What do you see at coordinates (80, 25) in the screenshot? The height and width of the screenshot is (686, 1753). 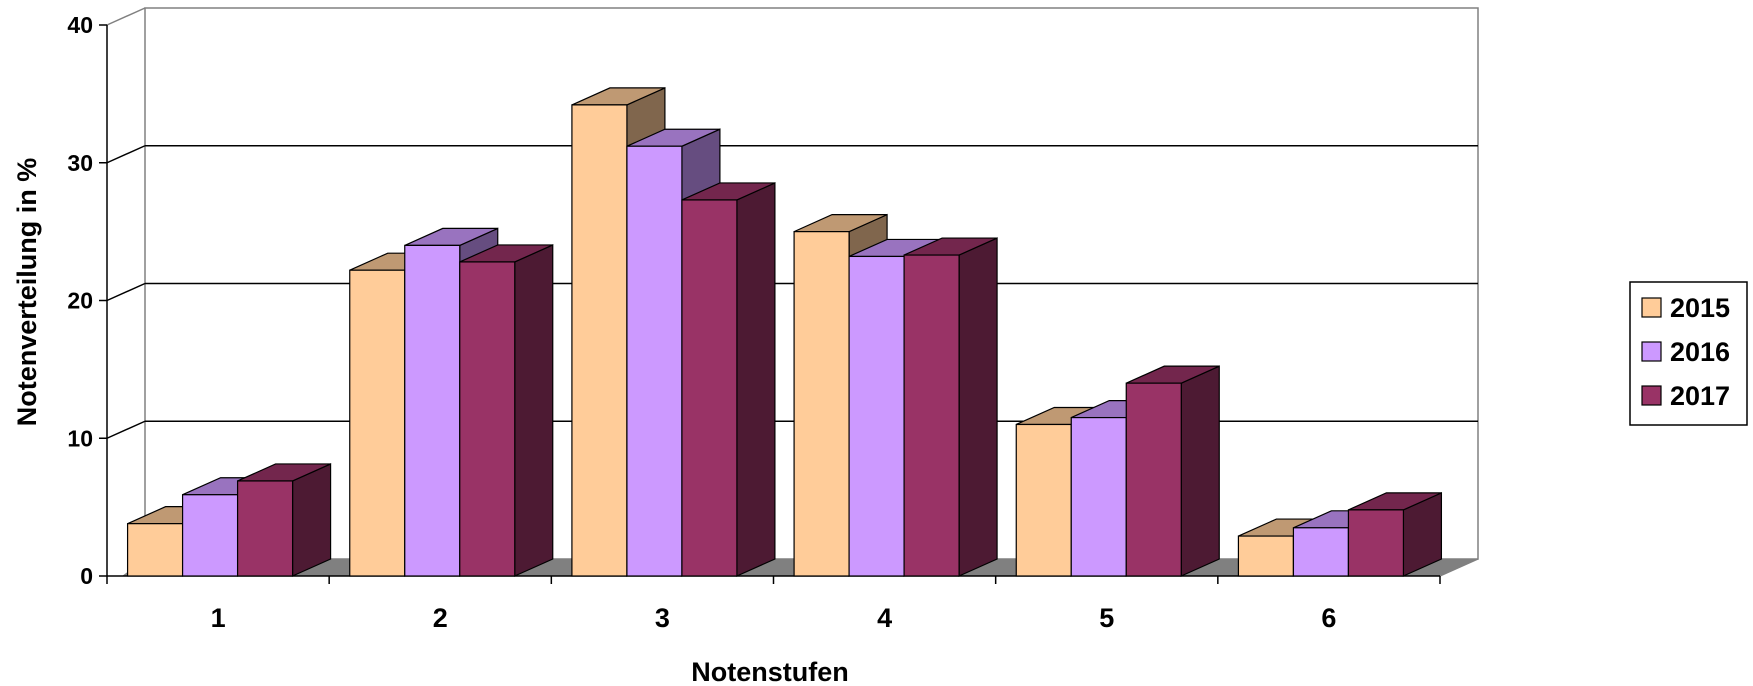 I see `y-tick-label: 40` at bounding box center [80, 25].